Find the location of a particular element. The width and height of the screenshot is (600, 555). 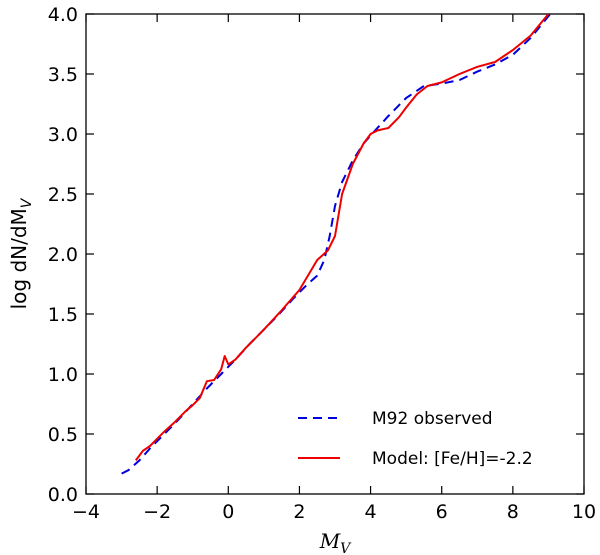

y-axis-label-main: log dN/dM is located at coordinates (19, 258).